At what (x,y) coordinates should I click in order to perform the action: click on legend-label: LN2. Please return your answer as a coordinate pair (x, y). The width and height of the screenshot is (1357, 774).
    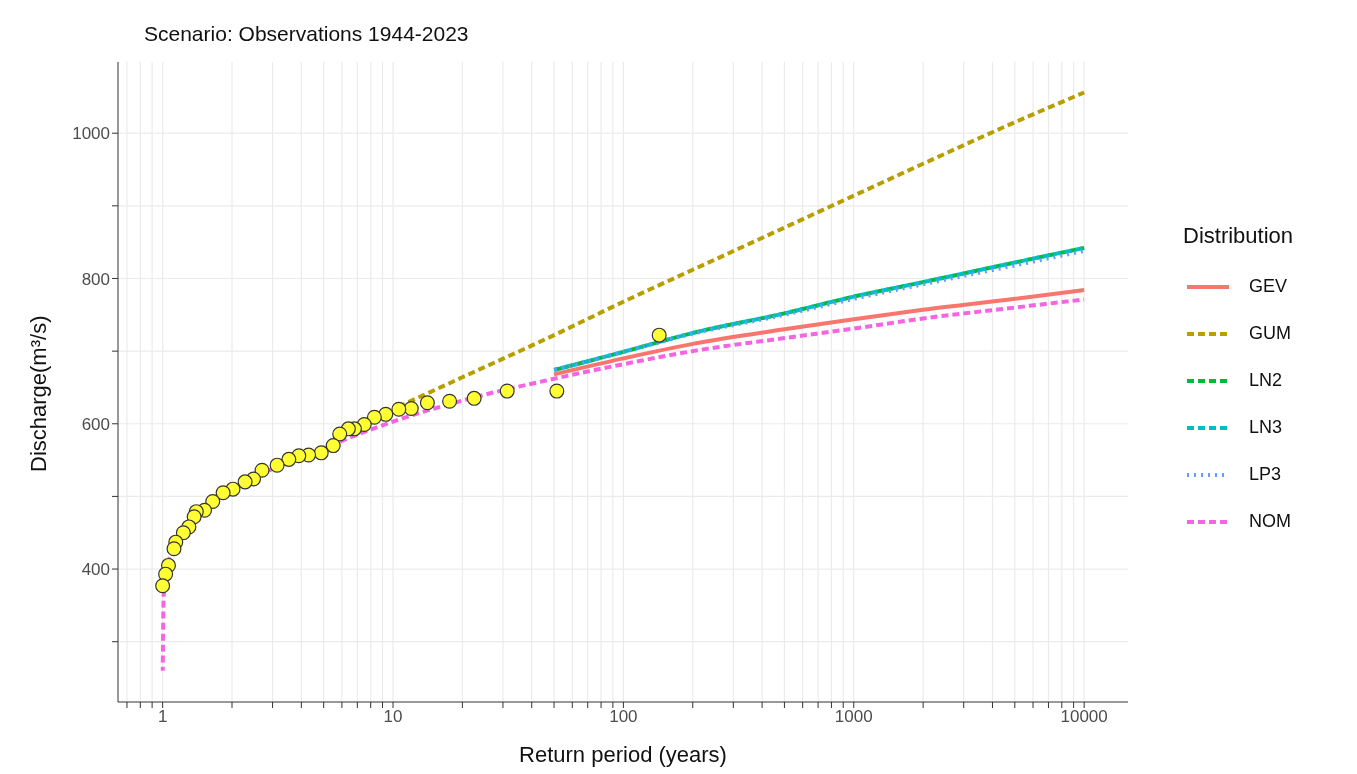
    Looking at the image, I should click on (1266, 380).